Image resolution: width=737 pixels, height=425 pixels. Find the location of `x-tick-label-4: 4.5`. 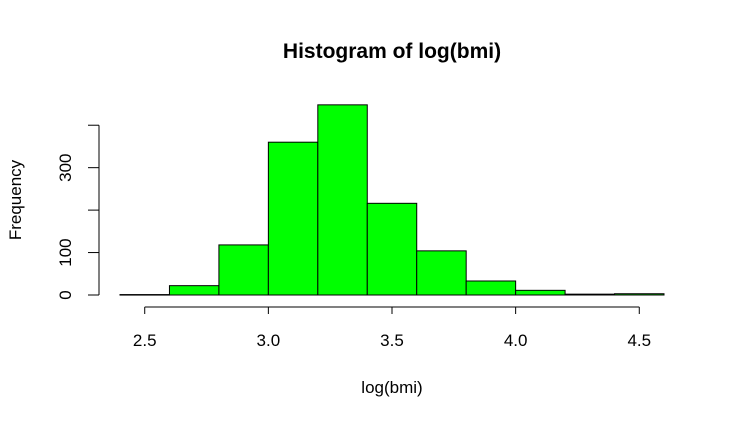

x-tick-label-4: 4.5 is located at coordinates (639, 340).